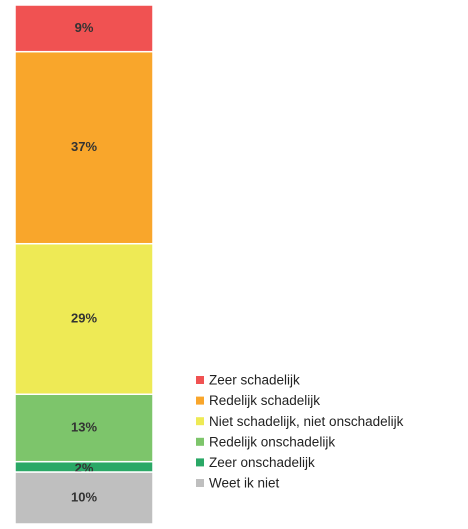  I want to click on legend-label: Weet ik niet, so click(244, 483).